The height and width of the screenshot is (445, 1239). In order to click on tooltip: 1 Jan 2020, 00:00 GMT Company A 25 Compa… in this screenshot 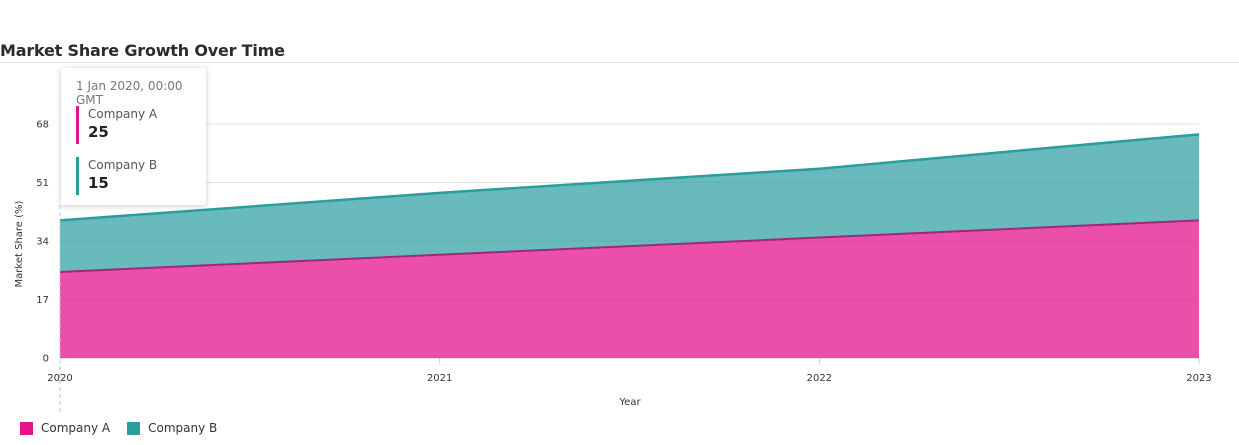, I will do `click(133, 136)`.